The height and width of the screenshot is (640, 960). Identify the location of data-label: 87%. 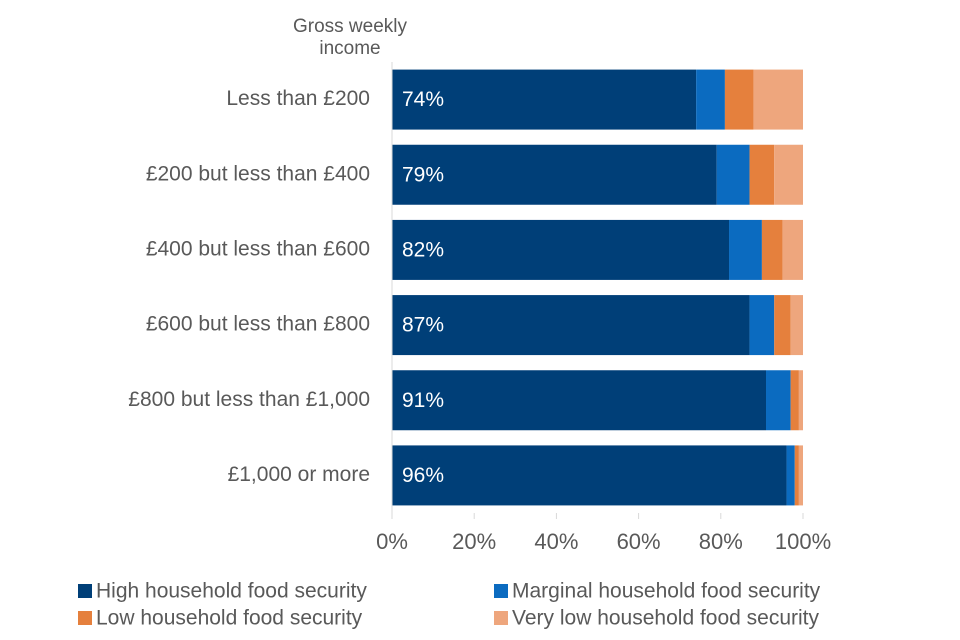
(423, 325).